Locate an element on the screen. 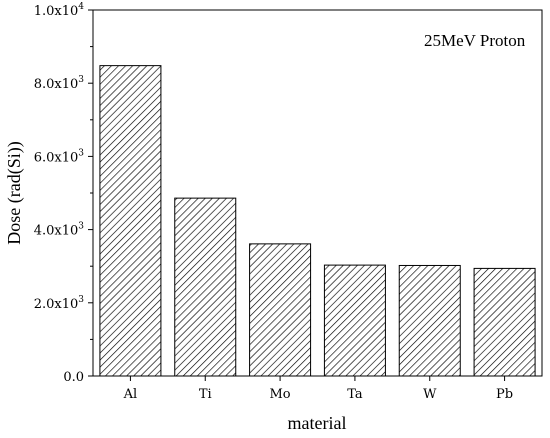  y-tick-label: 0.0 is located at coordinates (73, 377).